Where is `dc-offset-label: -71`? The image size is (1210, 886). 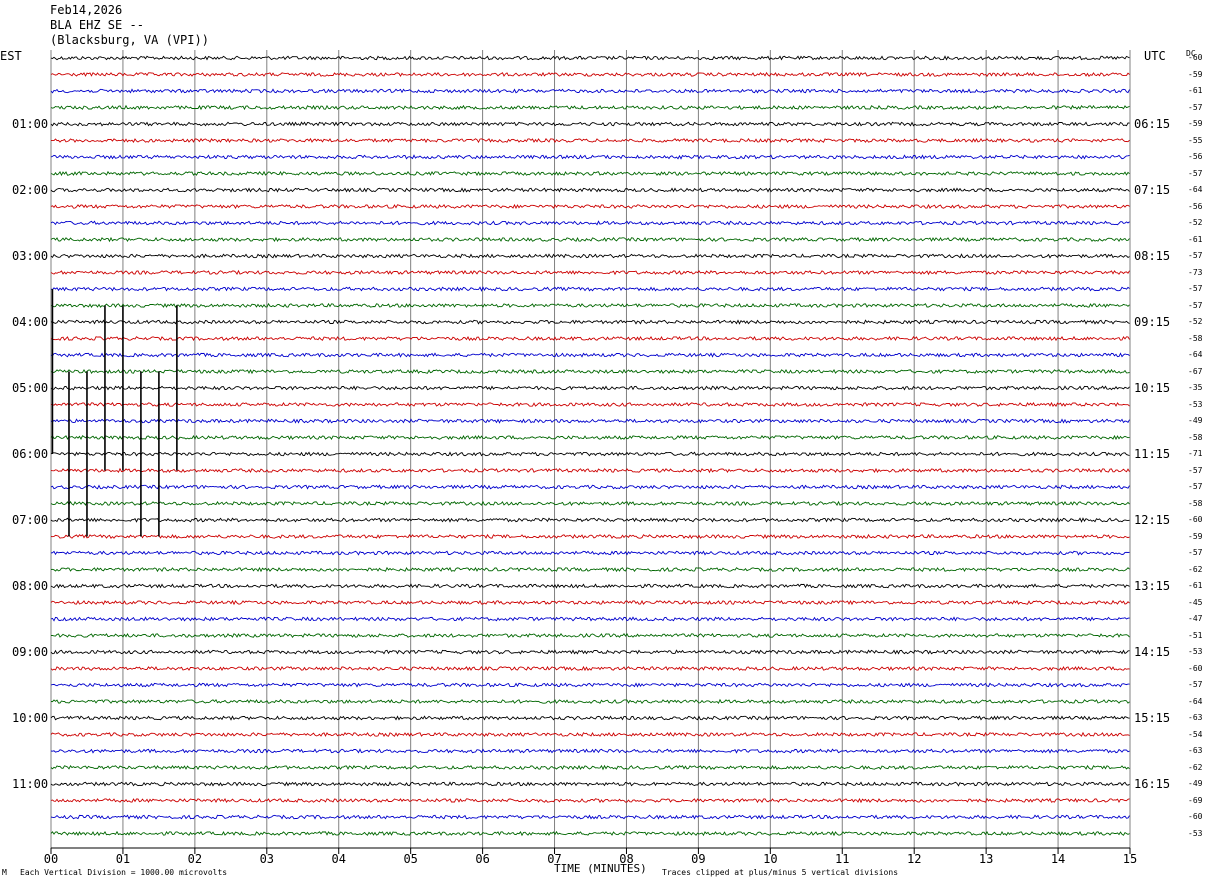
dc-offset-label: -71 is located at coordinates (1195, 453).